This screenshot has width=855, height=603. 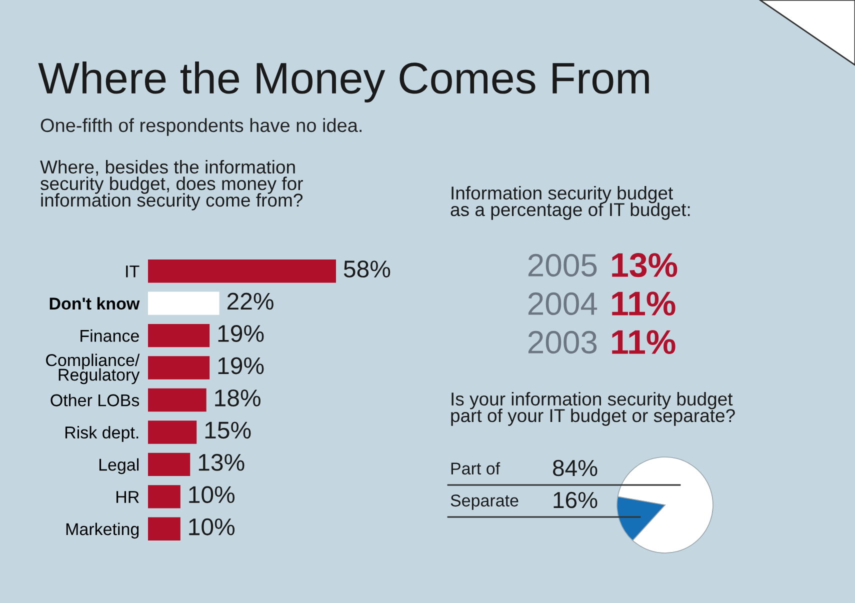 I want to click on text: Information security budget as a percentage of IT budget:, so click(x=570, y=203).